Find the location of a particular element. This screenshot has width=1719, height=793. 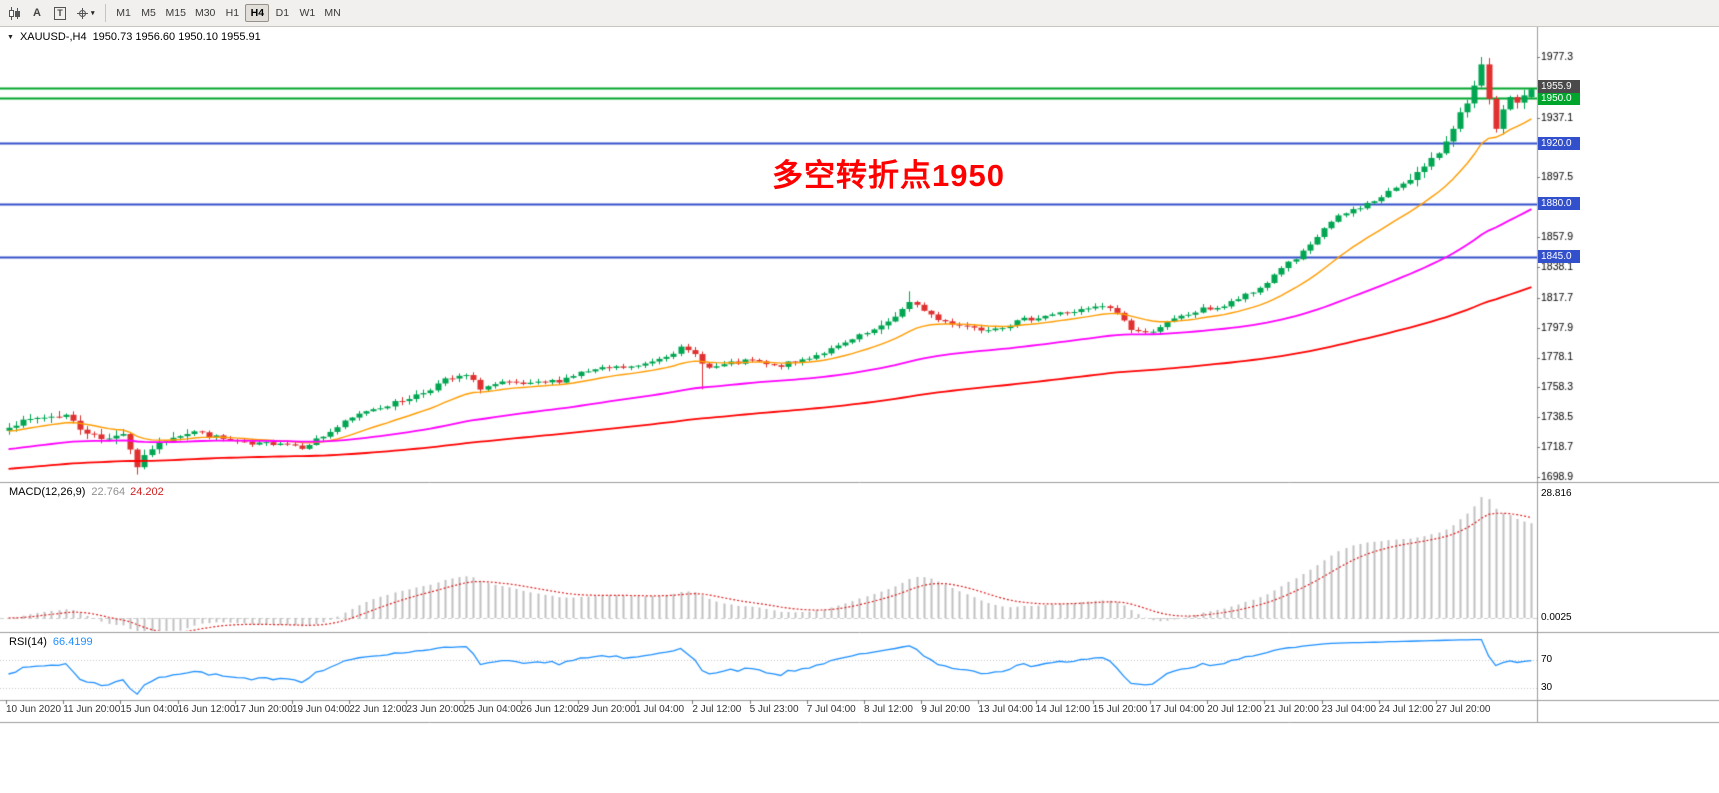

candlestick-icon is located at coordinates (14, 13).